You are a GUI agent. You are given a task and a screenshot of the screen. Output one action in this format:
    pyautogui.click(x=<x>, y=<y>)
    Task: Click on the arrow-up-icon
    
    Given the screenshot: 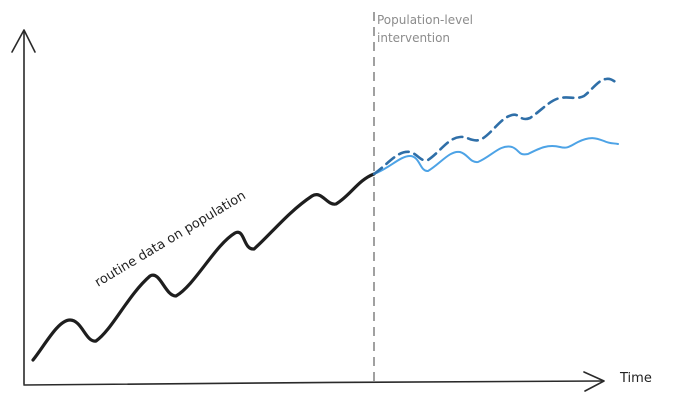 What is the action you would take?
    pyautogui.click(x=23, y=41)
    